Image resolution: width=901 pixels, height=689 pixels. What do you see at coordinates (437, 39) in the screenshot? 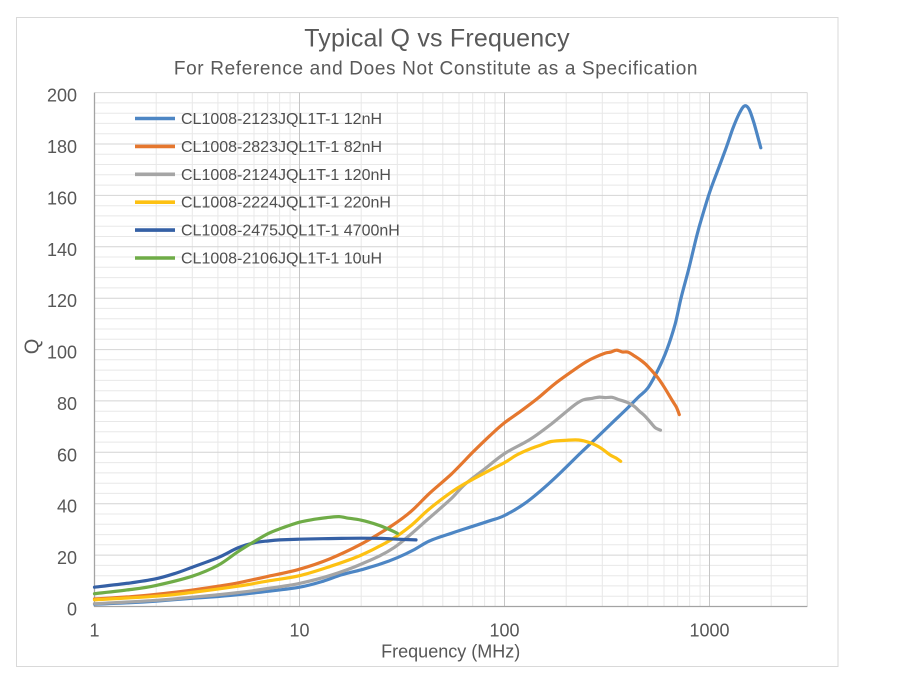
I see `svg-text: Typical Q vs Frequency` at bounding box center [437, 39].